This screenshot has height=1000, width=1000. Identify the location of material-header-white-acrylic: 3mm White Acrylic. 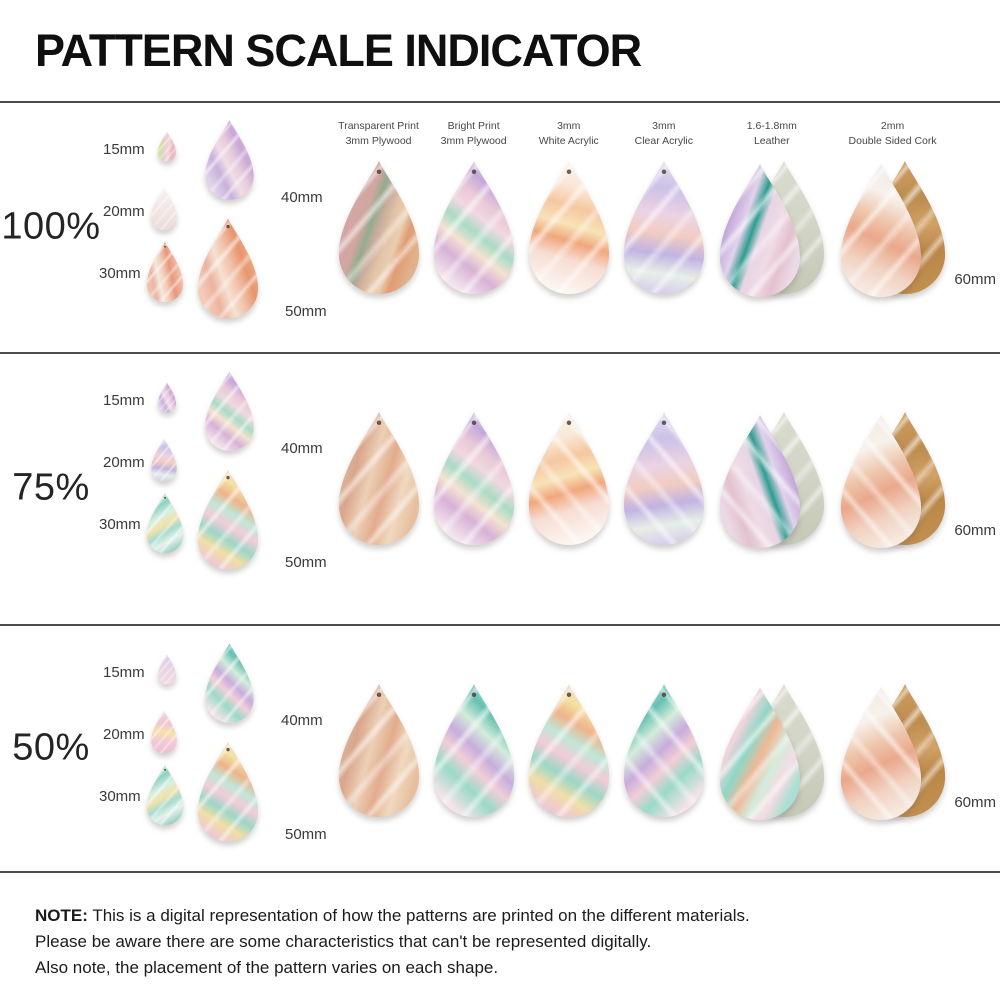
(568, 134).